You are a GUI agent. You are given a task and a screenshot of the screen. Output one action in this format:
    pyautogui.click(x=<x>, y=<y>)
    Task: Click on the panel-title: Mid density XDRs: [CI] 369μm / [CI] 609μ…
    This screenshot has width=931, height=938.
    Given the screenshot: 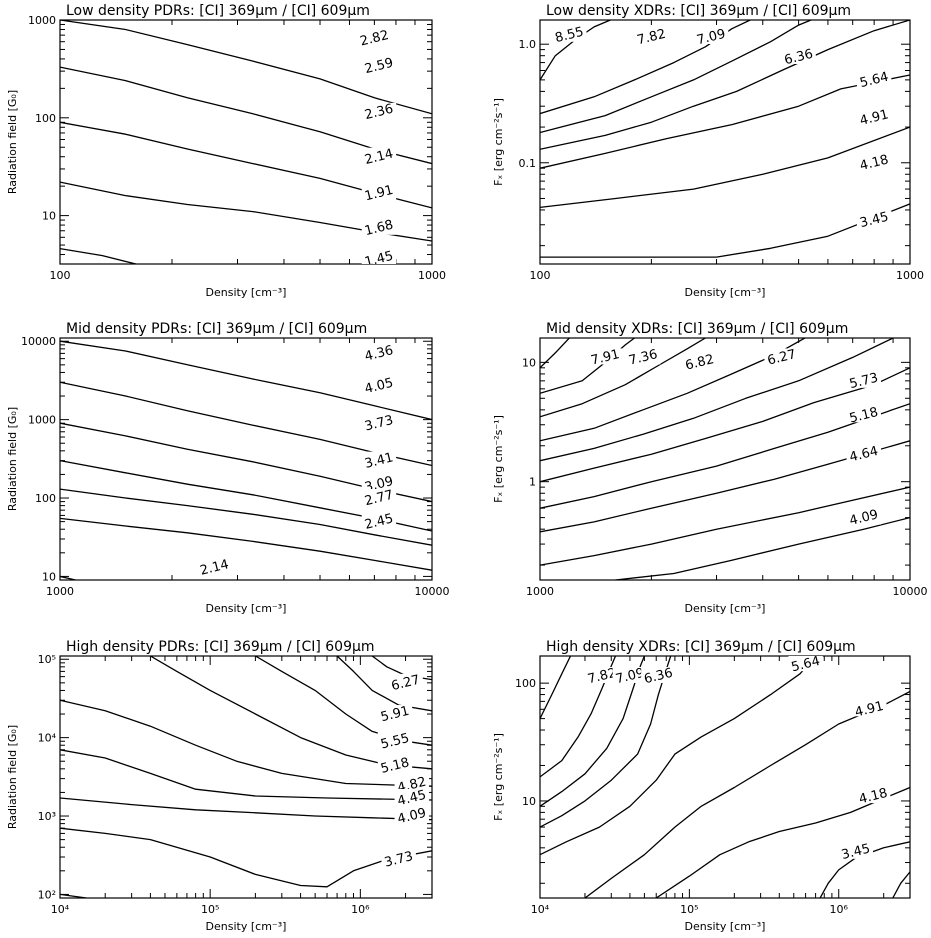 What is the action you would take?
    pyautogui.click(x=697, y=329)
    